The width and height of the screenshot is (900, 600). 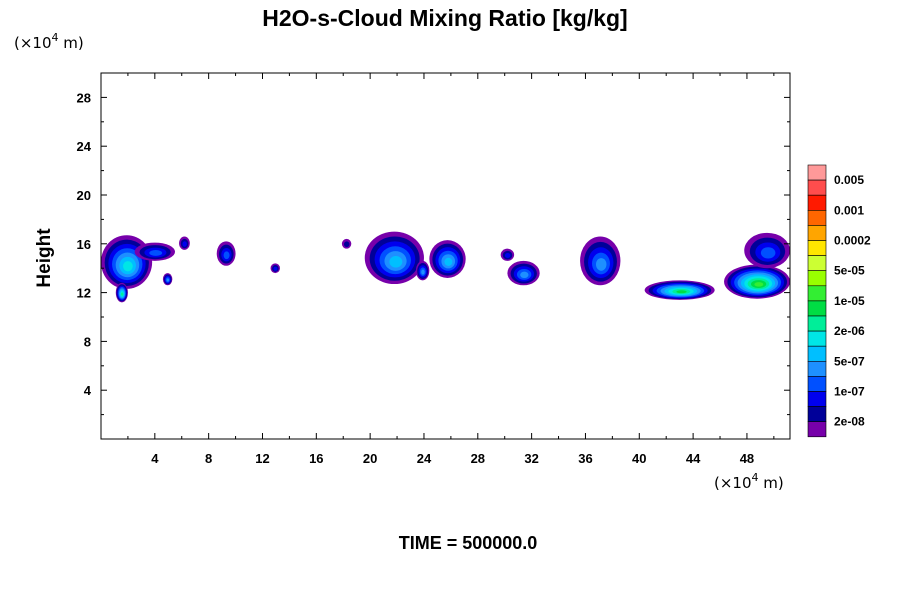 I want to click on x-tick-label: 4, so click(x=155, y=458).